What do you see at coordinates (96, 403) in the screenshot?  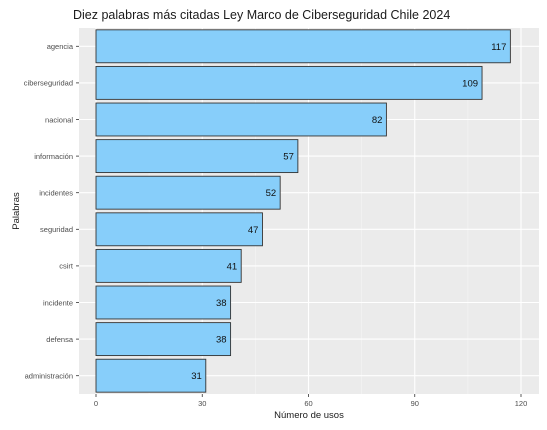 I see `x-tick-label: 0` at bounding box center [96, 403].